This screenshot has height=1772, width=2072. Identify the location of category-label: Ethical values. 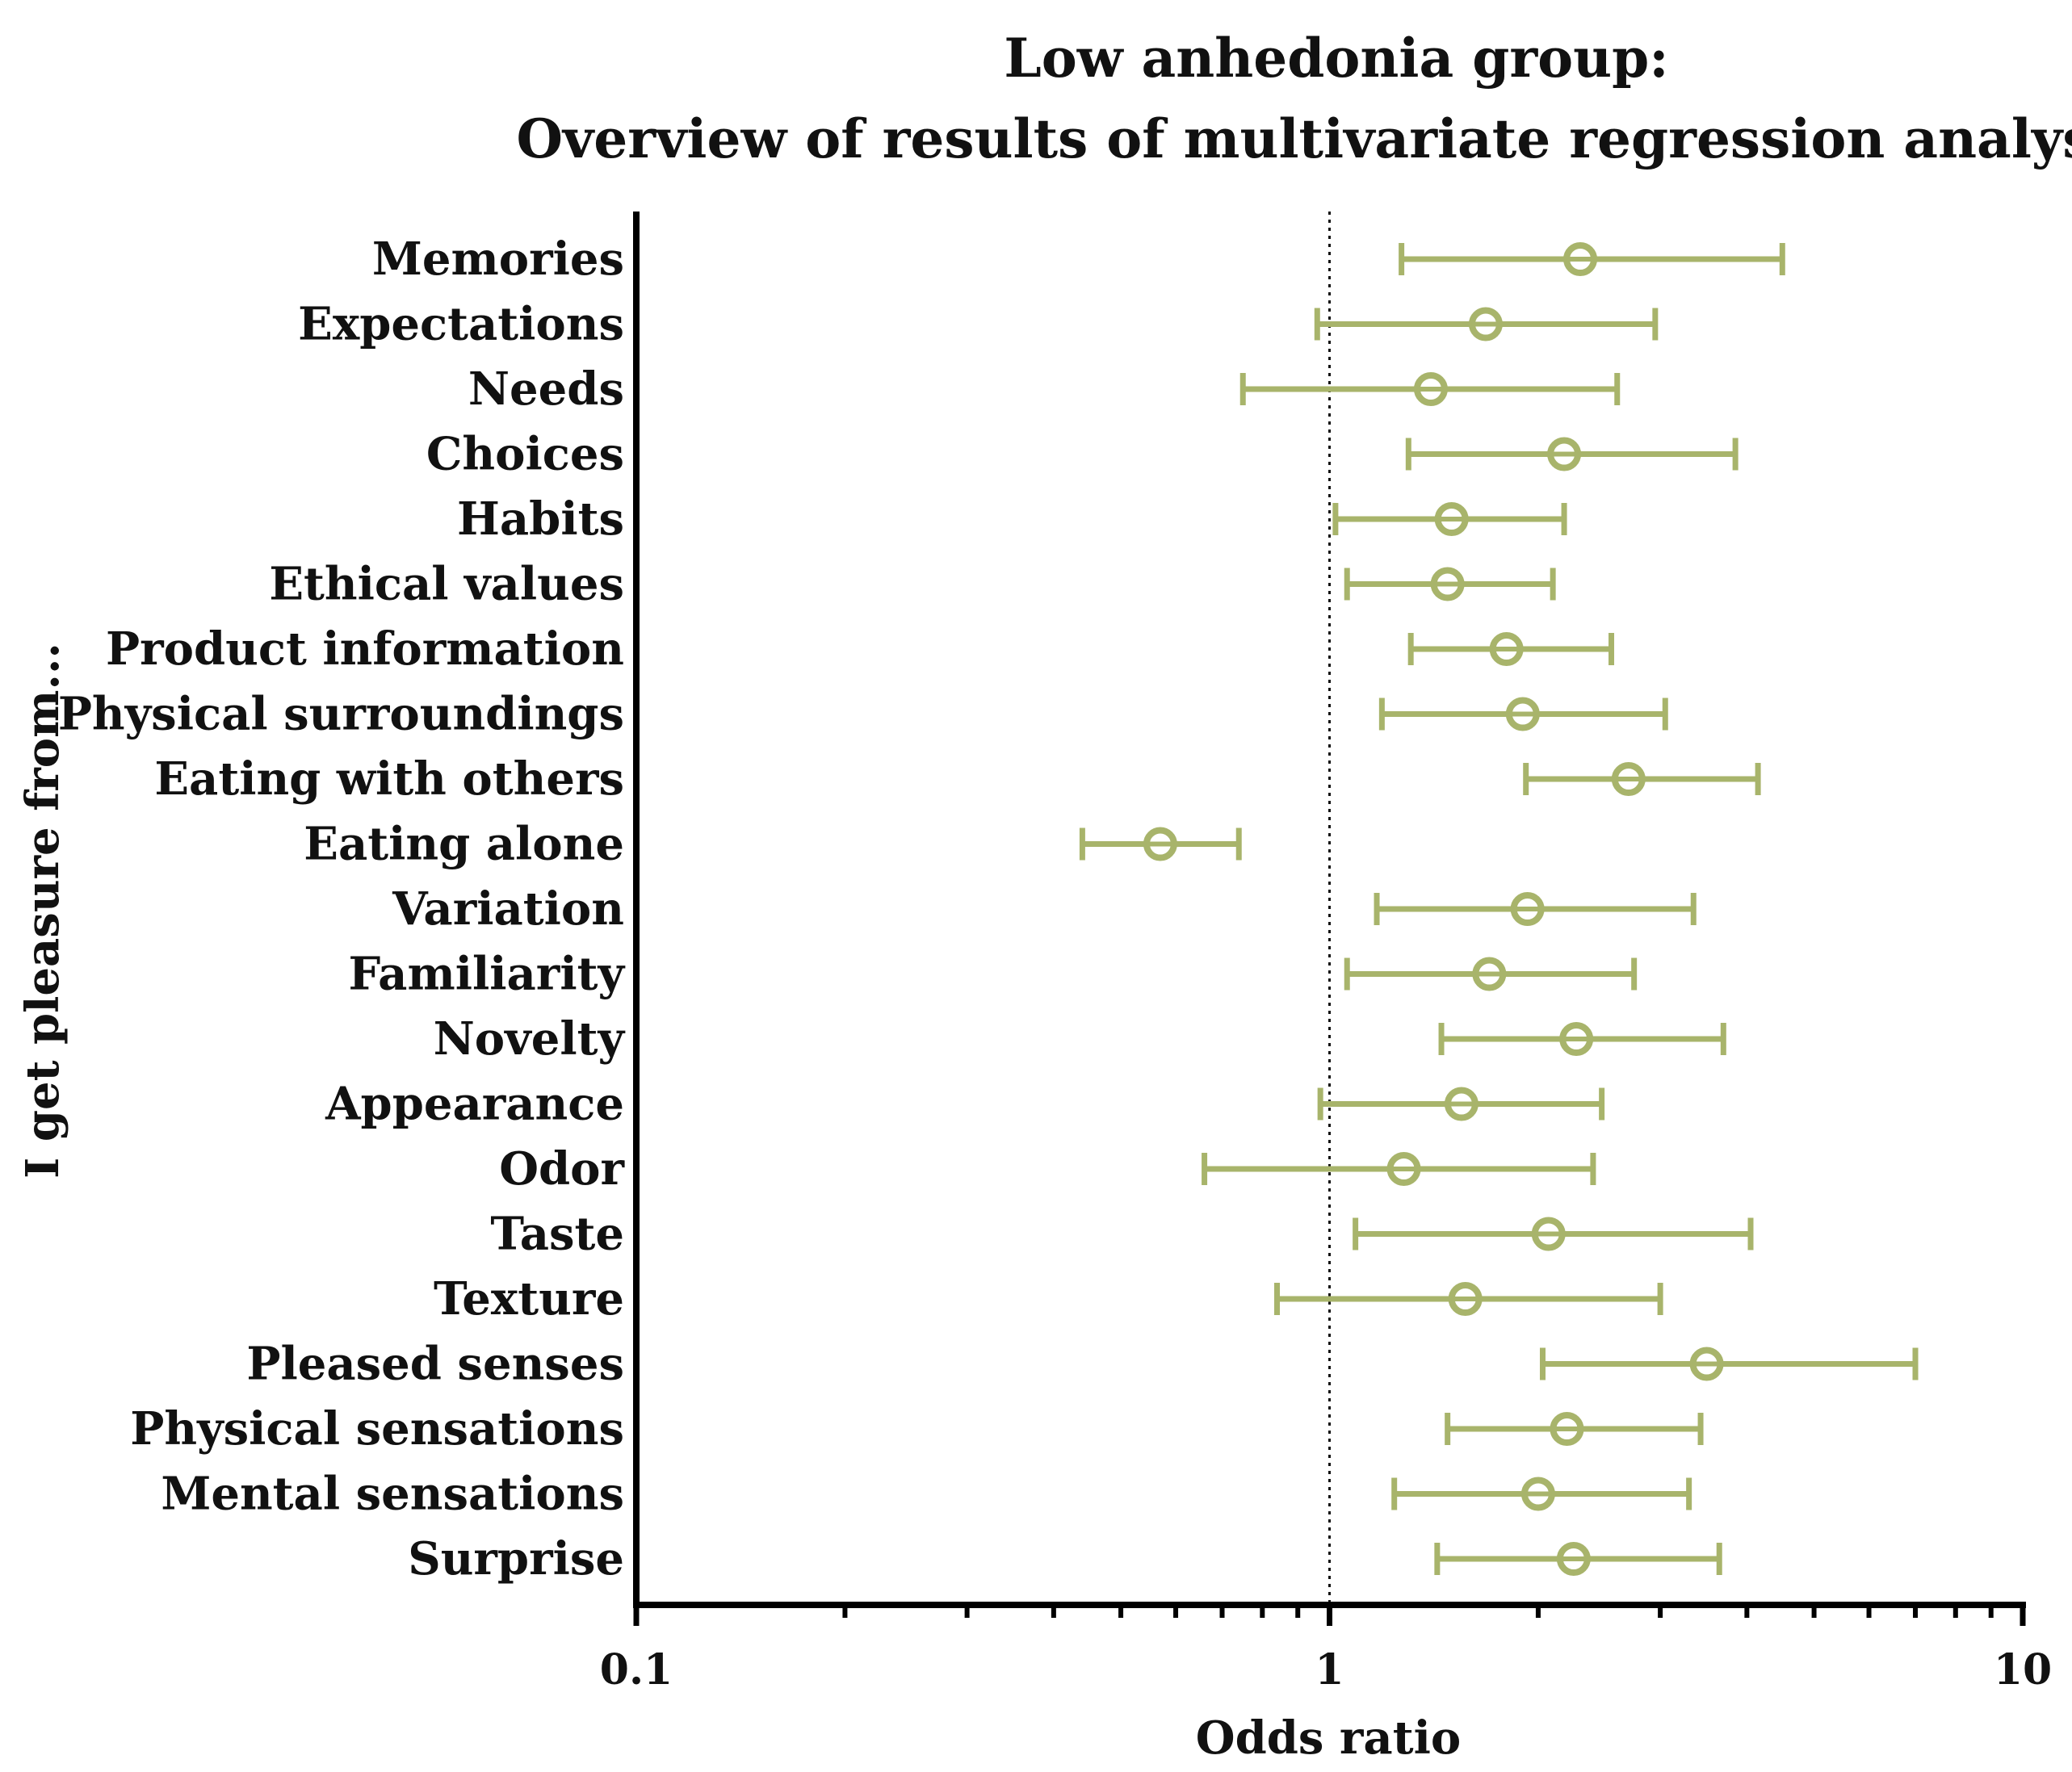
(446, 584).